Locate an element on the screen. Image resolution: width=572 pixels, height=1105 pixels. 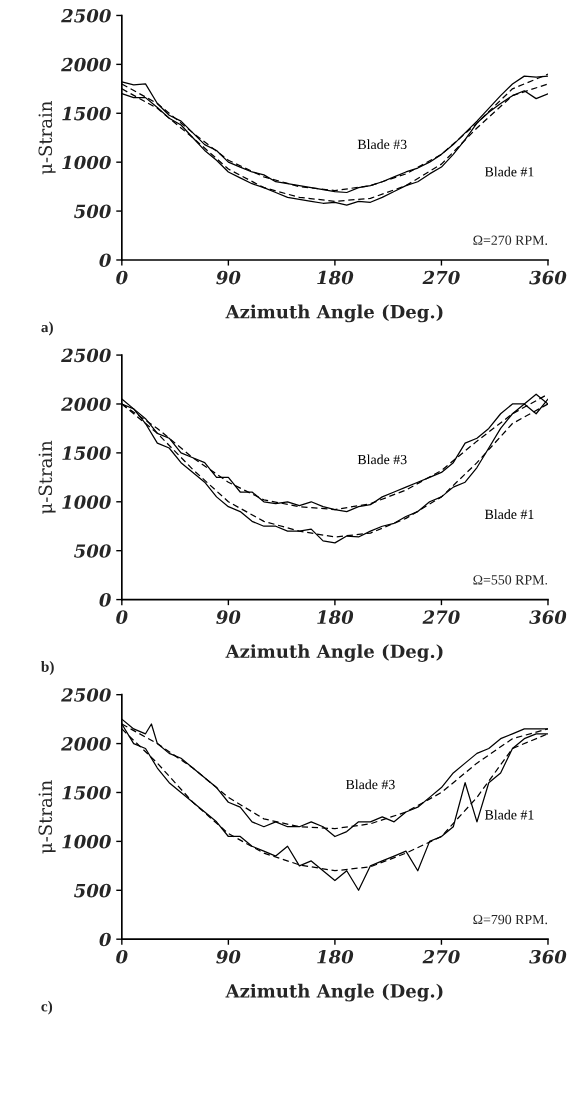
annotation: Ω=790 RPM. is located at coordinates (510, 919).